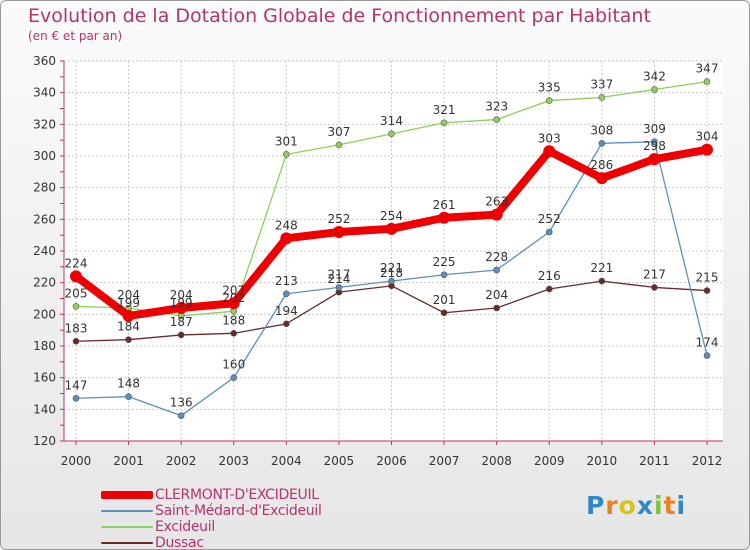  What do you see at coordinates (128, 327) in the screenshot?
I see `data-label: 184` at bounding box center [128, 327].